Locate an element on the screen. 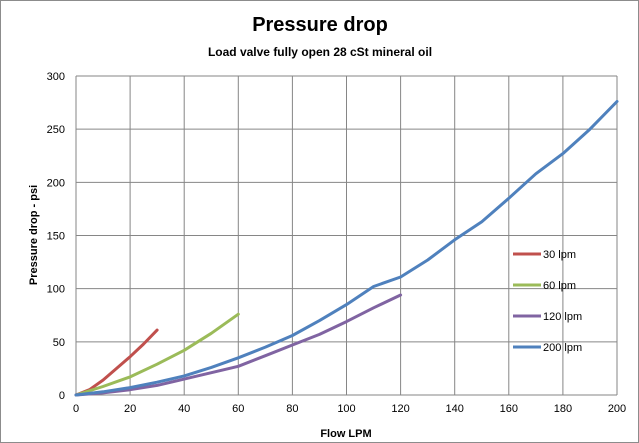 This screenshot has height=443, width=639. y-axis-title: Pressure drop - psi is located at coordinates (34, 235).